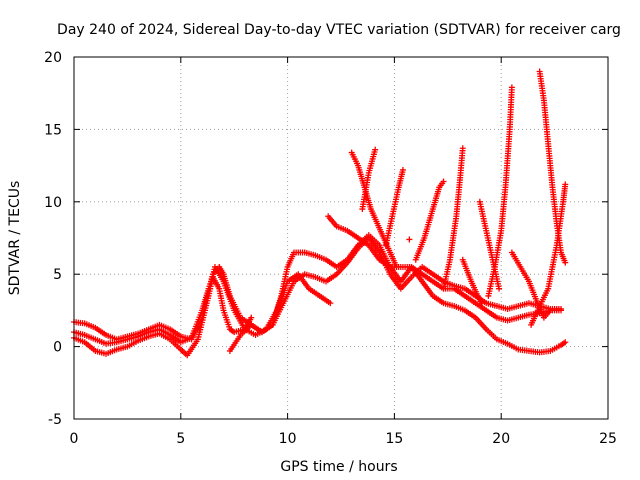 The width and height of the screenshot is (640, 480). What do you see at coordinates (15, 238) in the screenshot?
I see `y-axis-label: SDTVAR / TECUs` at bounding box center [15, 238].